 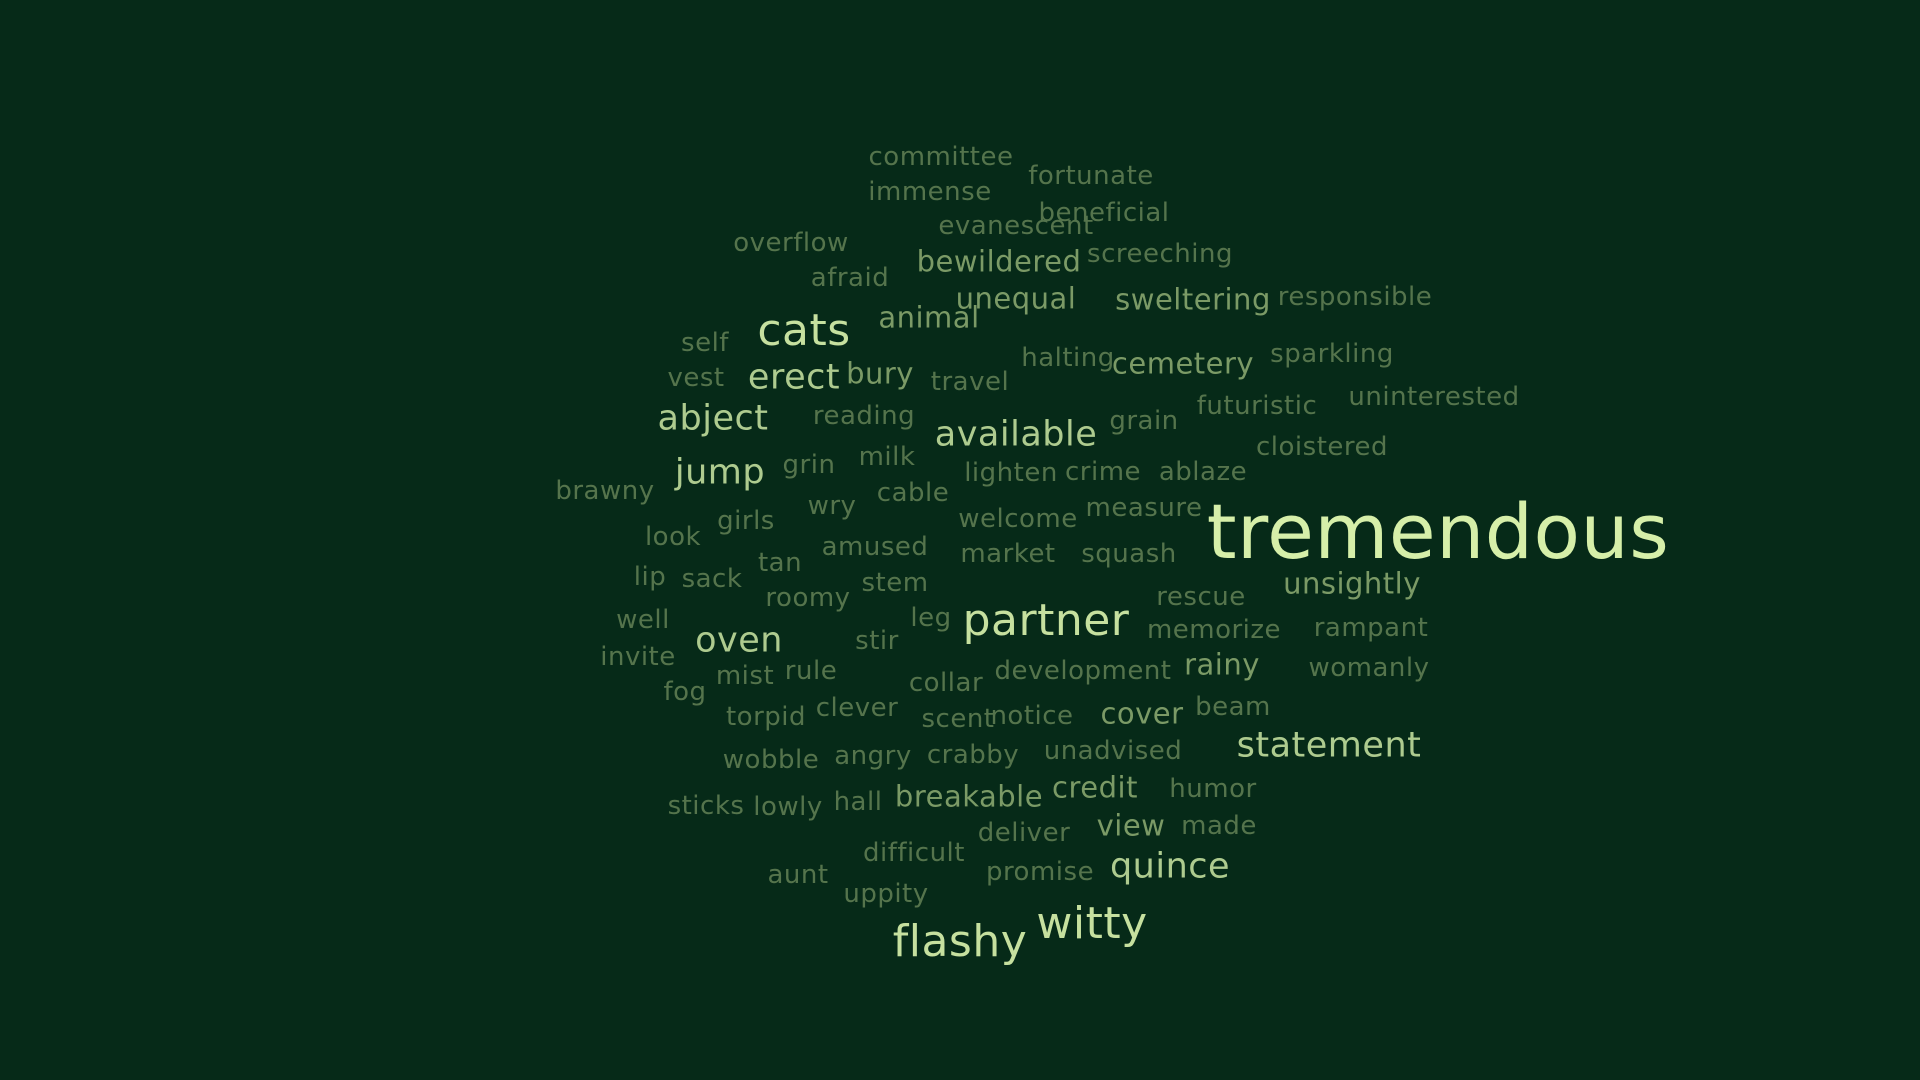 I want to click on word-welcome: welcome, so click(x=1018, y=519).